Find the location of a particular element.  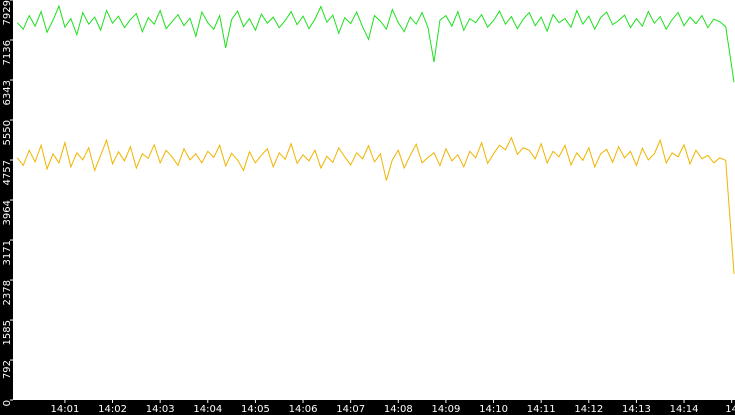

y-tick-label: 3964 is located at coordinates (7, 212).